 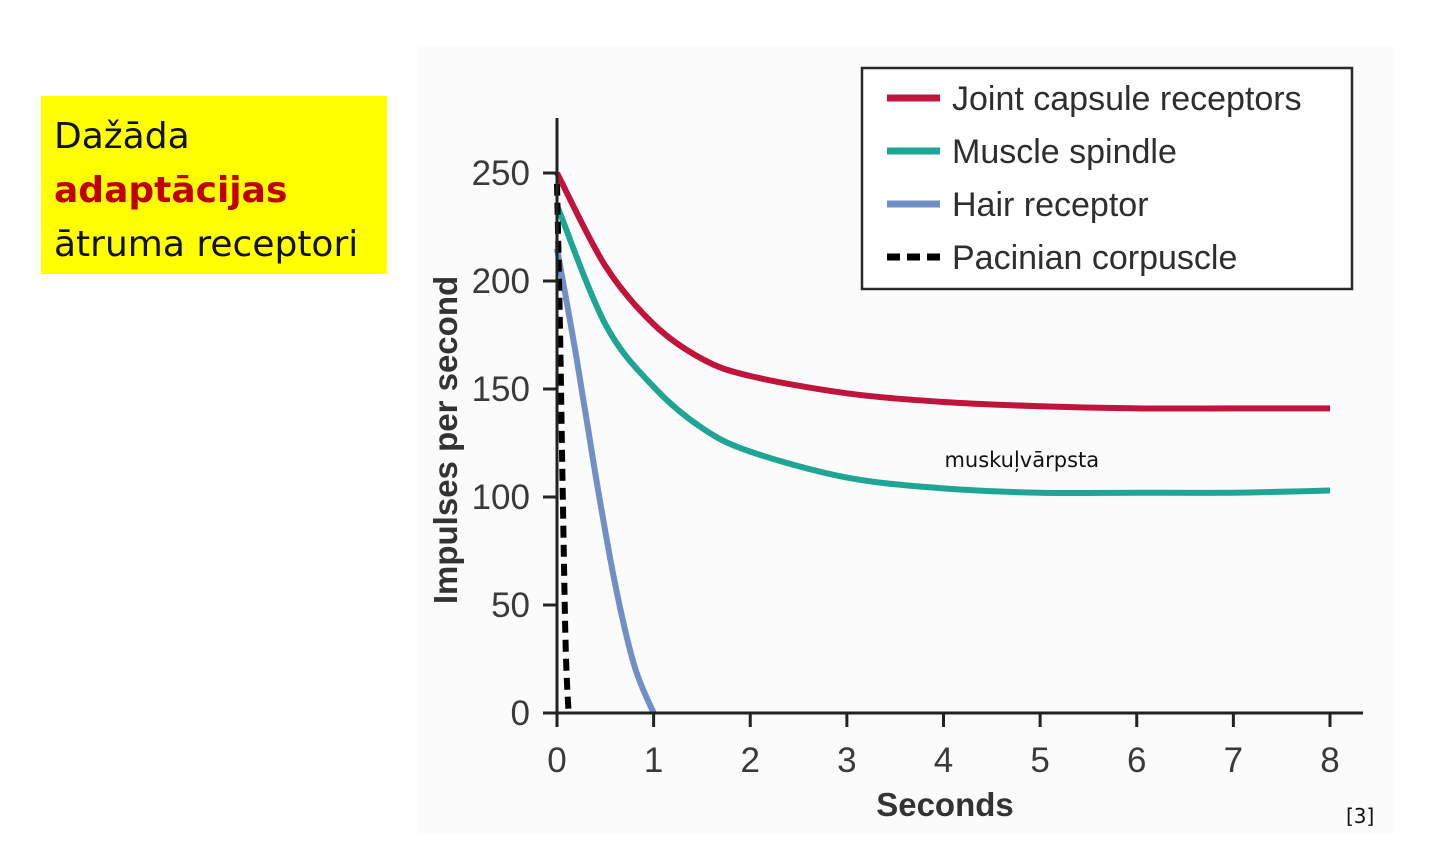 I want to click on y-tick-label-0: 0, so click(x=520, y=713).